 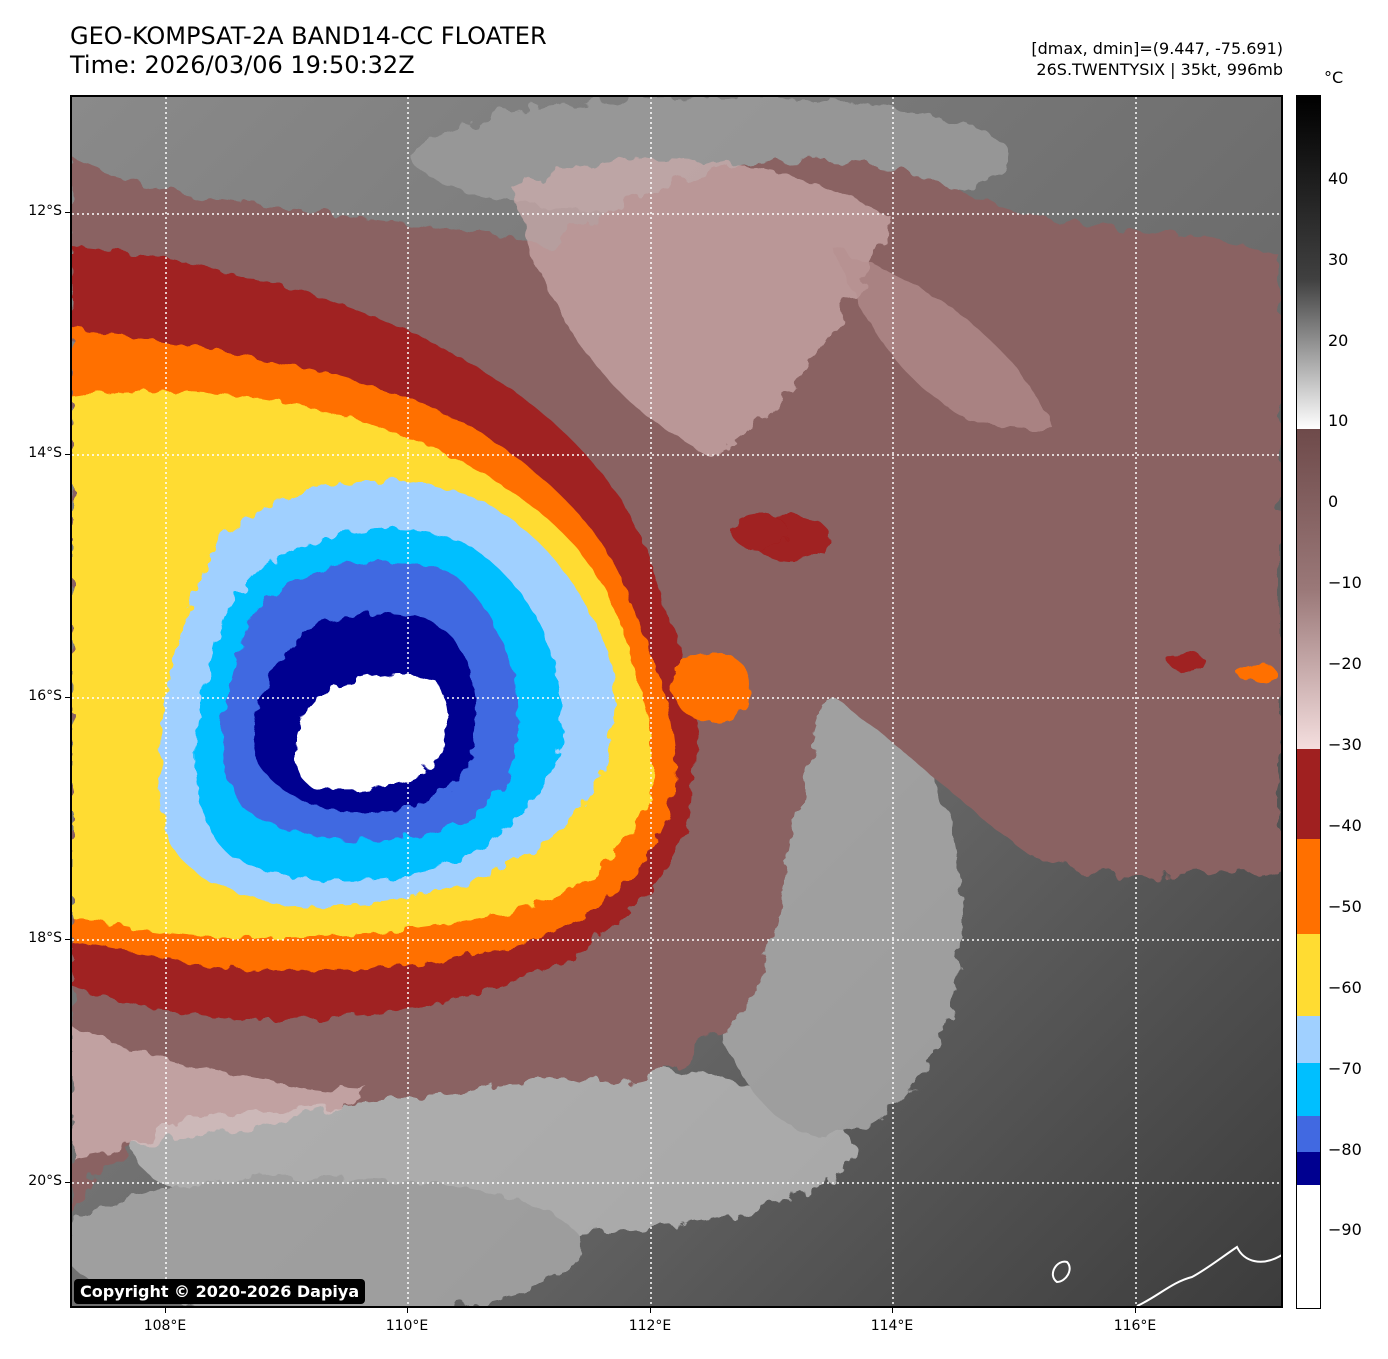 What do you see at coordinates (1135, 1326) in the screenshot?
I see `lon-label-116e: 116°E` at bounding box center [1135, 1326].